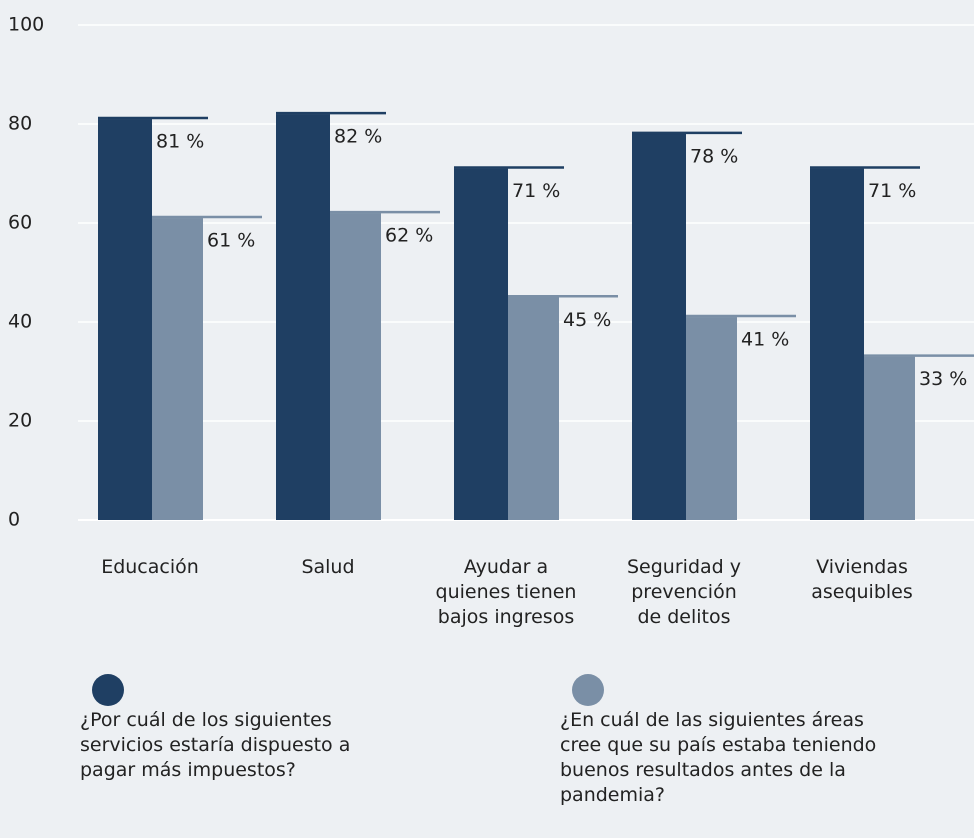 The image size is (974, 838). What do you see at coordinates (20, 223) in the screenshot?
I see `y-tick-label: 60` at bounding box center [20, 223].